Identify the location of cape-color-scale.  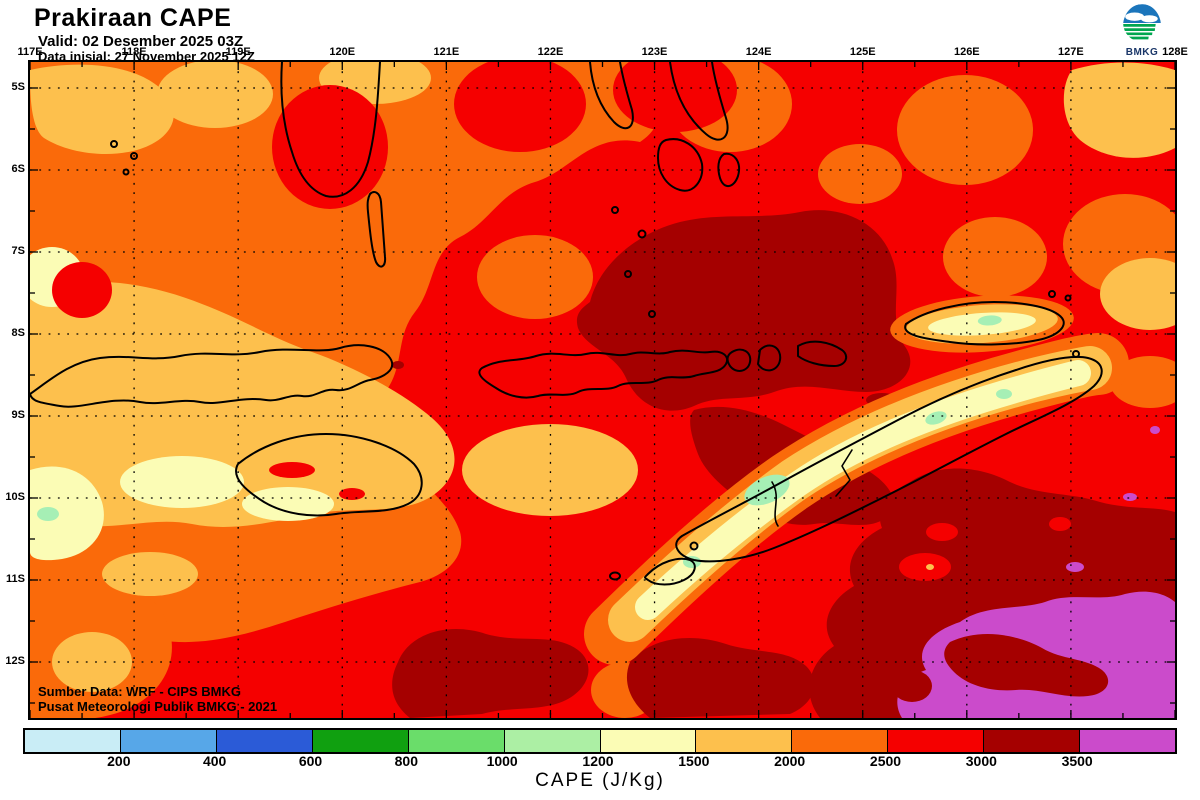
(600, 741).